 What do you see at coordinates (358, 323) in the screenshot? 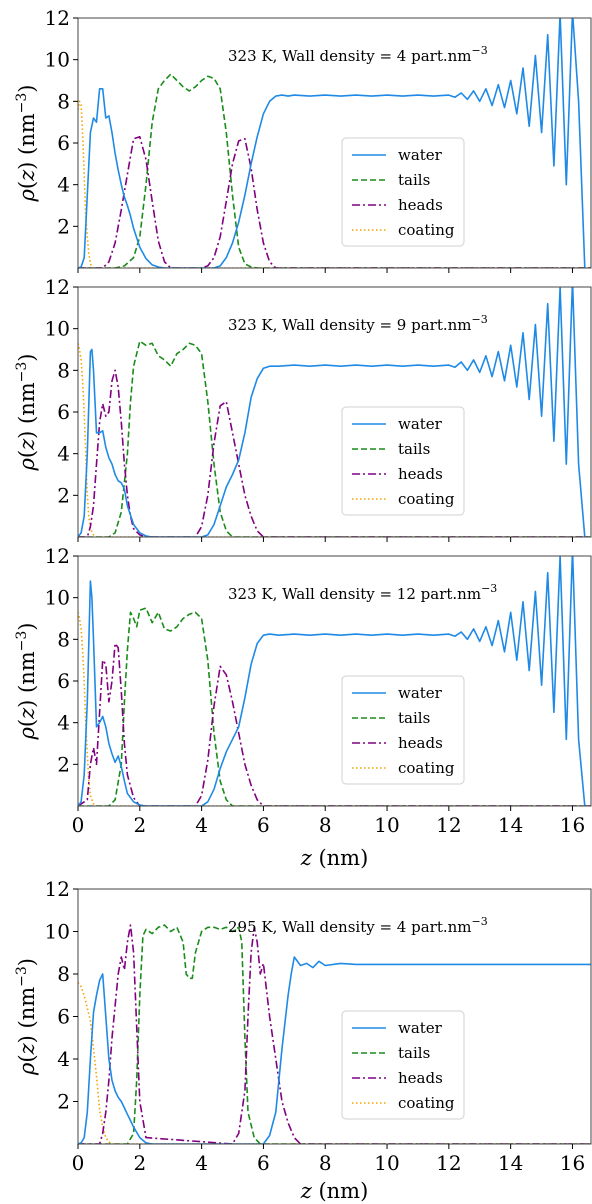
I see `panel-annotation: 323 K, Wall density = 9 part.nm−3` at bounding box center [358, 323].